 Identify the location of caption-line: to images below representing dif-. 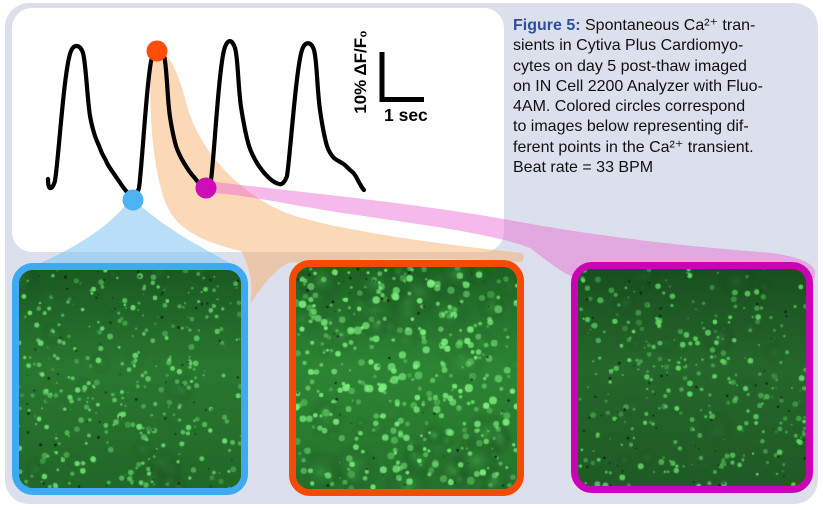
(631, 127).